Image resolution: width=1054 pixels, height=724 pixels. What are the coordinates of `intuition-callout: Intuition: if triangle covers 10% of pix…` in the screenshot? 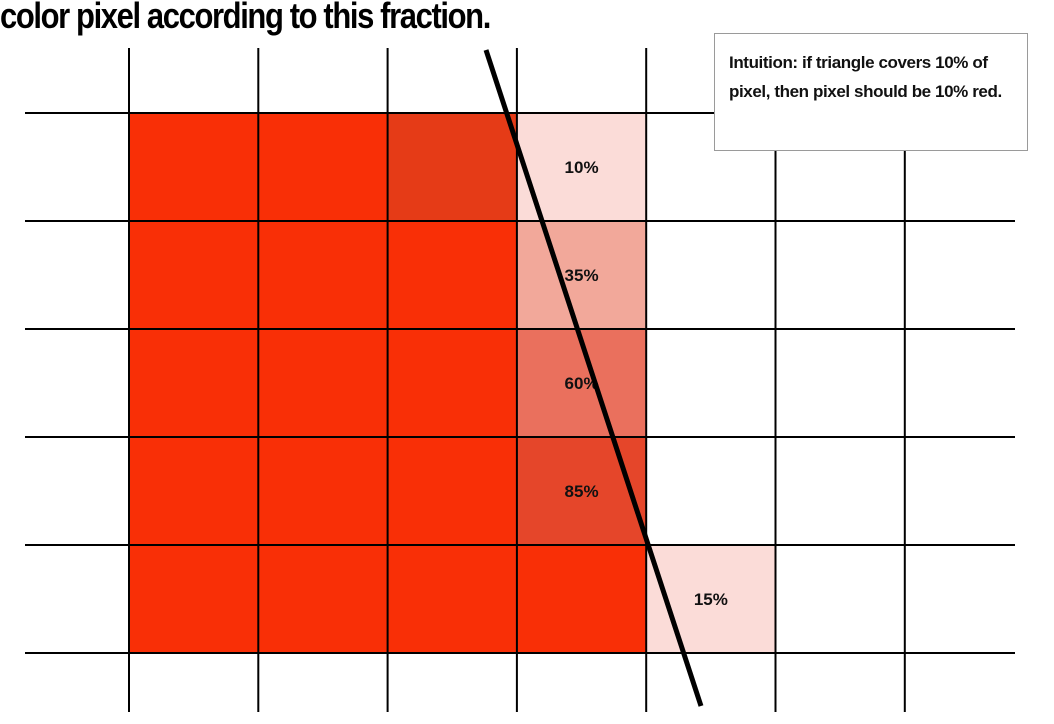 It's located at (871, 92).